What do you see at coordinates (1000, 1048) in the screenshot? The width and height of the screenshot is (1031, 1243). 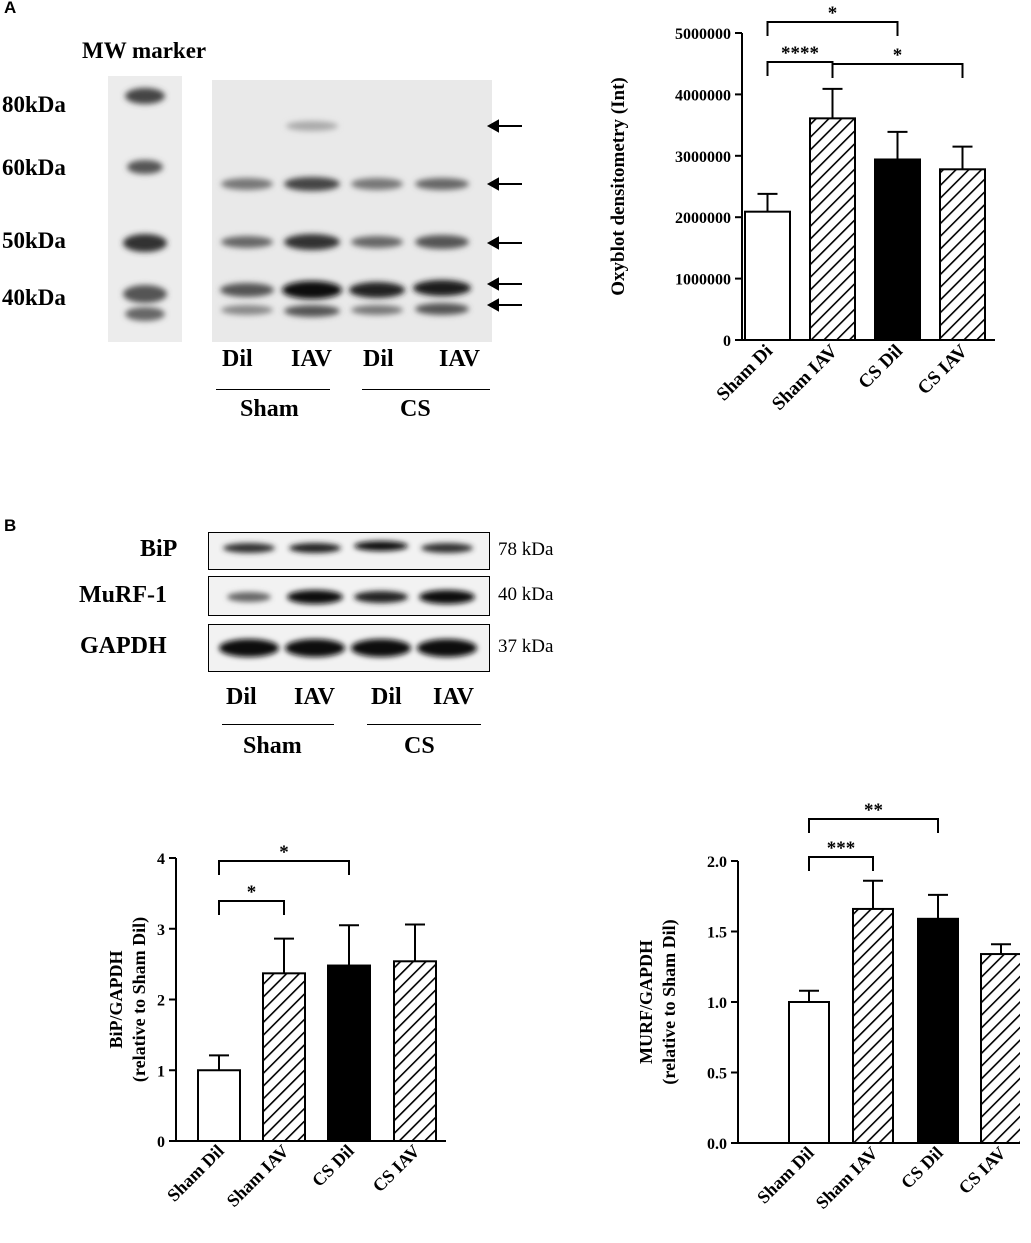 I see `bar-cs-iav` at bounding box center [1000, 1048].